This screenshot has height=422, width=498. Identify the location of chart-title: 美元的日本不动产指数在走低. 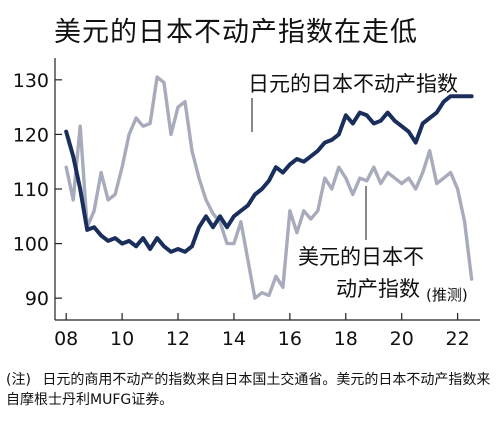
(236, 32).